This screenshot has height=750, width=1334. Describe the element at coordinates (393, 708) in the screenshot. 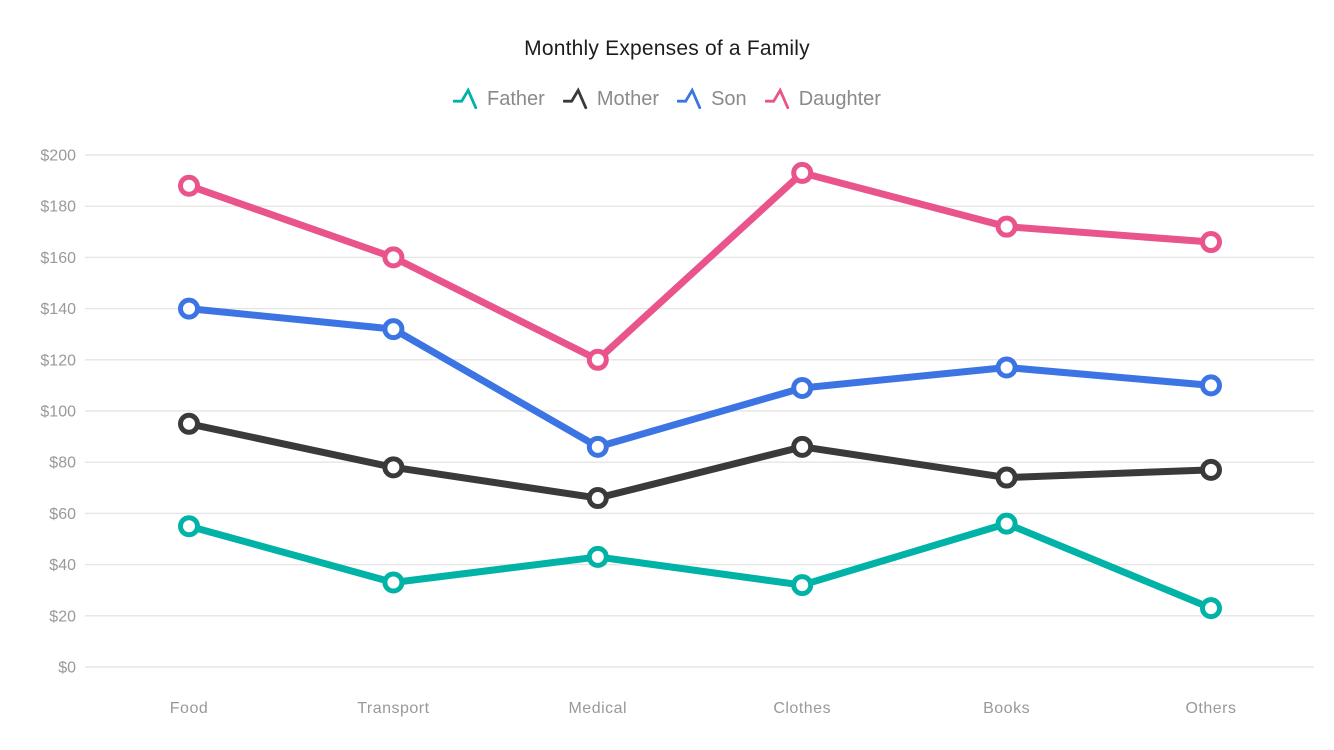

I see `x-axis-category-label: Transport` at that location.